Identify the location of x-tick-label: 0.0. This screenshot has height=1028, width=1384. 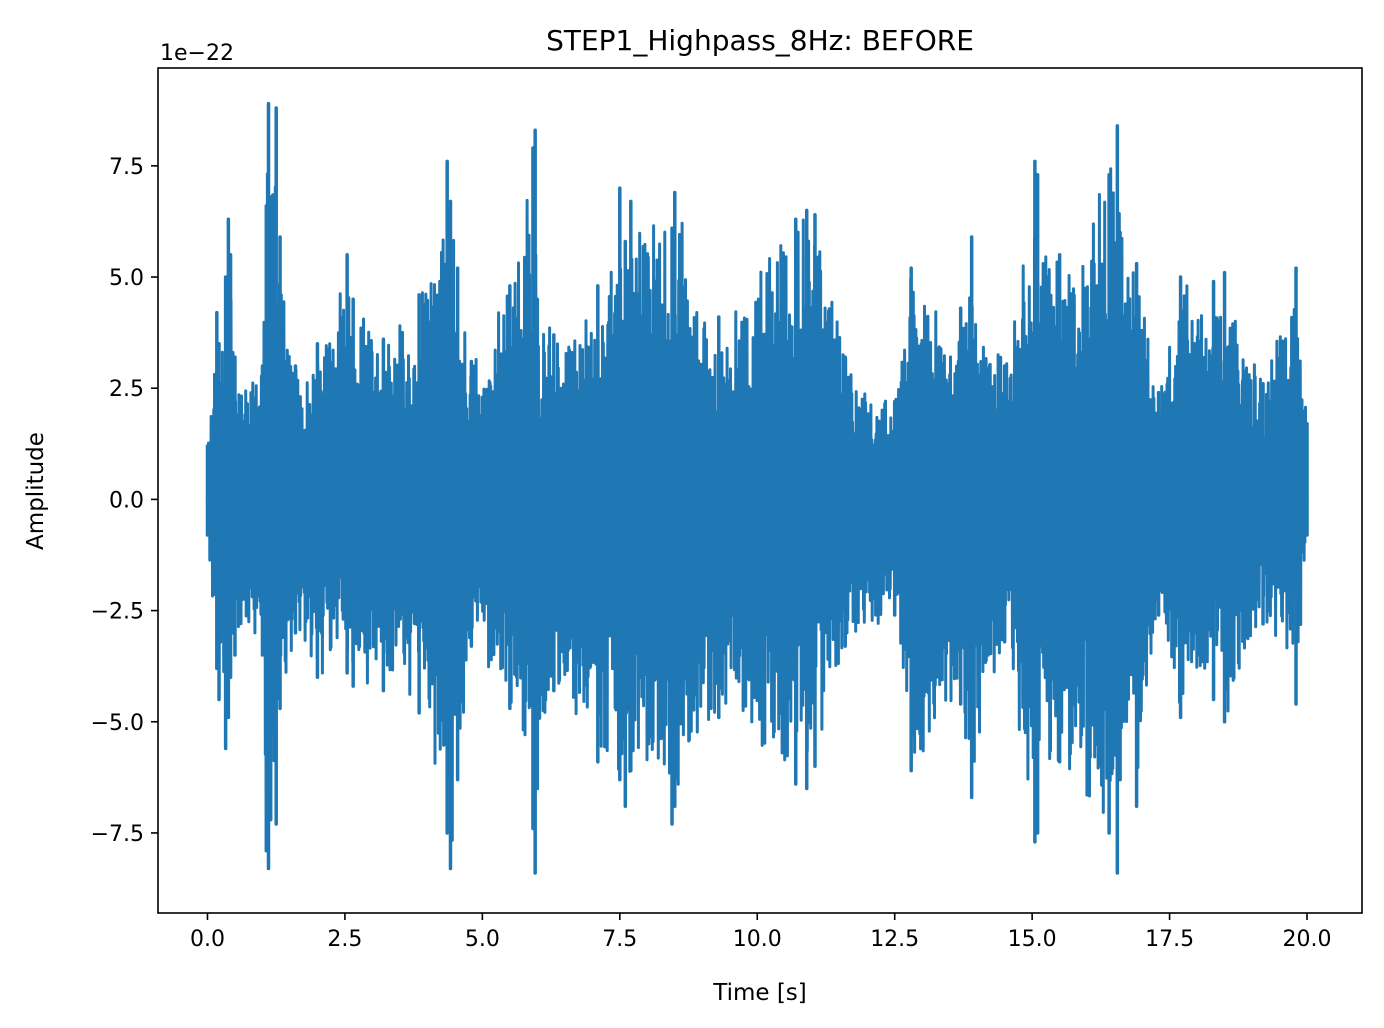
(207, 939).